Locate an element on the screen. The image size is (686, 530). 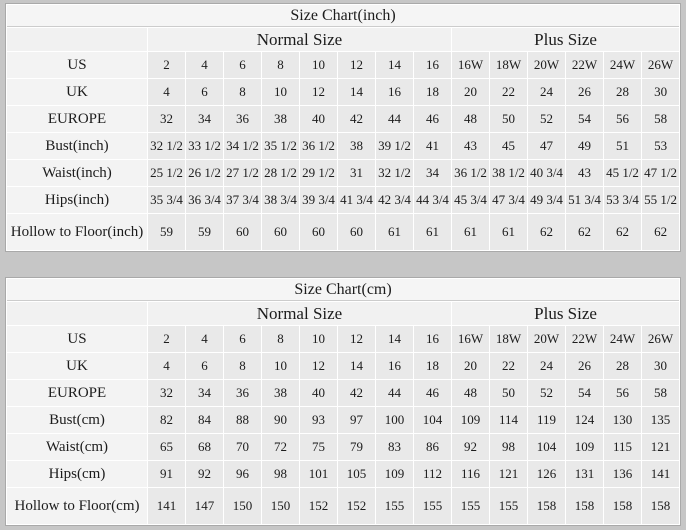
size-value: 126 is located at coordinates (546, 474).